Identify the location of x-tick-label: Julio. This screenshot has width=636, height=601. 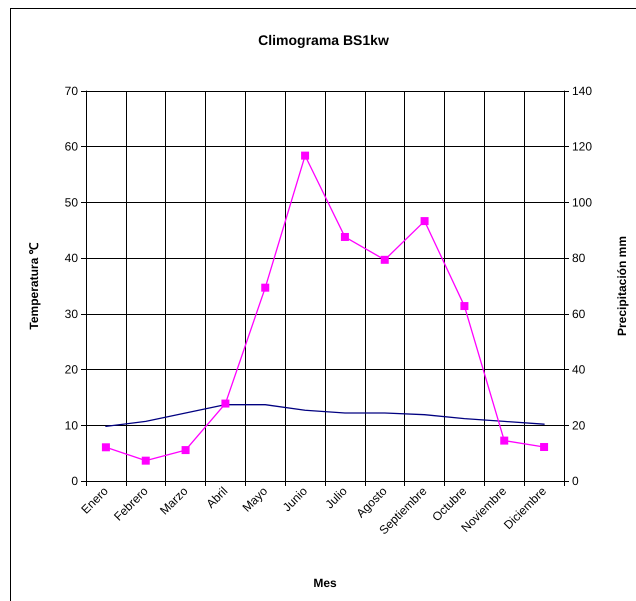
(336, 498).